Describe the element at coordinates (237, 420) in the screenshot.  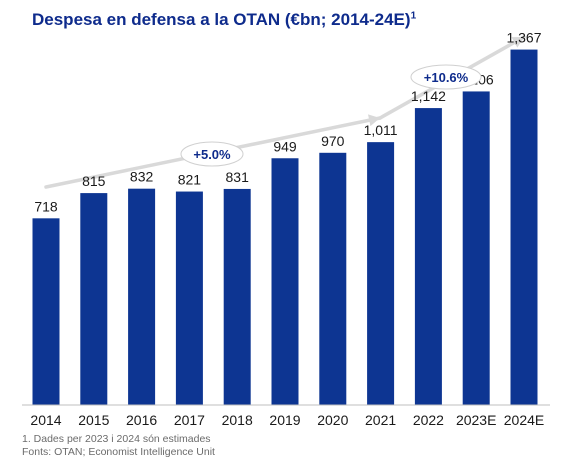
I see `x-tick-2018: 2018` at that location.